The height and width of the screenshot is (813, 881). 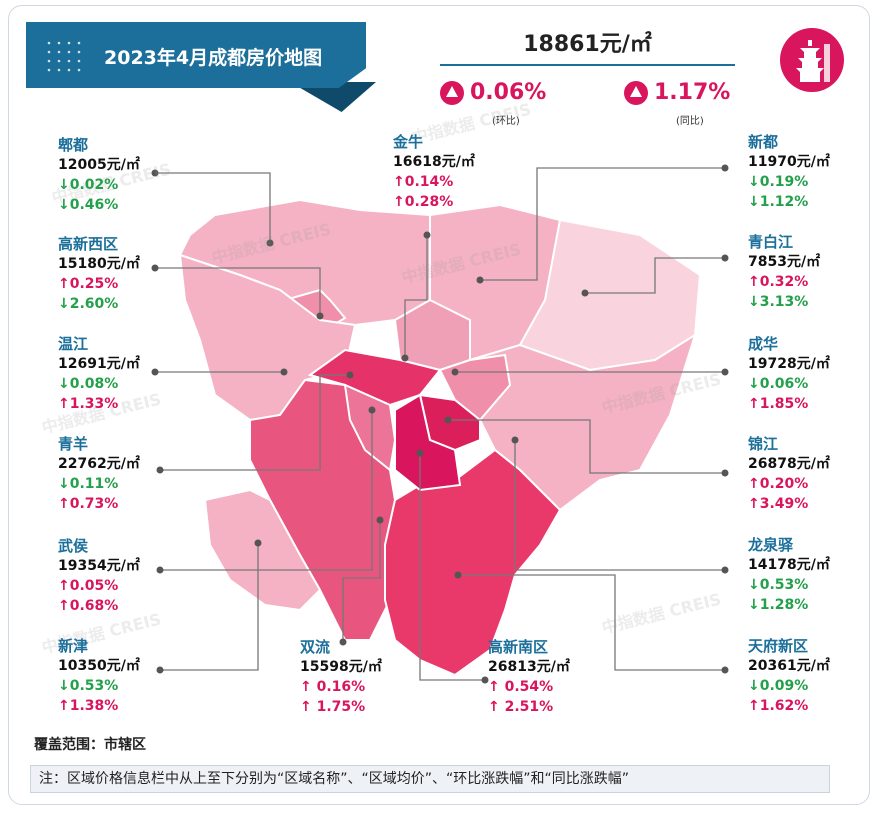 What do you see at coordinates (99, 274) in the screenshot?
I see `region-label-gaoxin-west: 高新西区 15180元/㎡ ↑0.25% ↓2.60%` at bounding box center [99, 274].